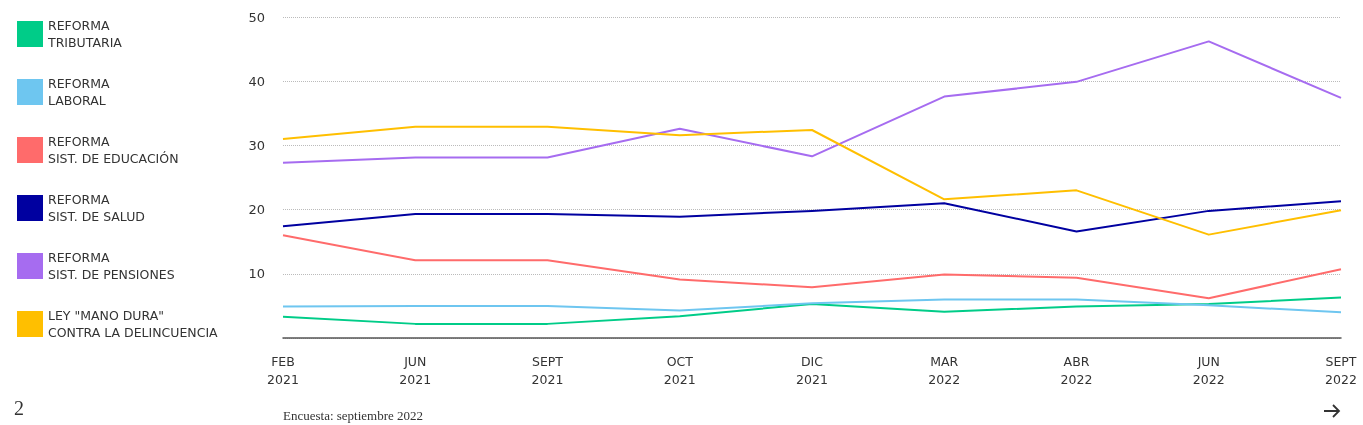  Describe the element at coordinates (79, 92) in the screenshot. I see `legend-label: REFORMA LABORAL` at that location.